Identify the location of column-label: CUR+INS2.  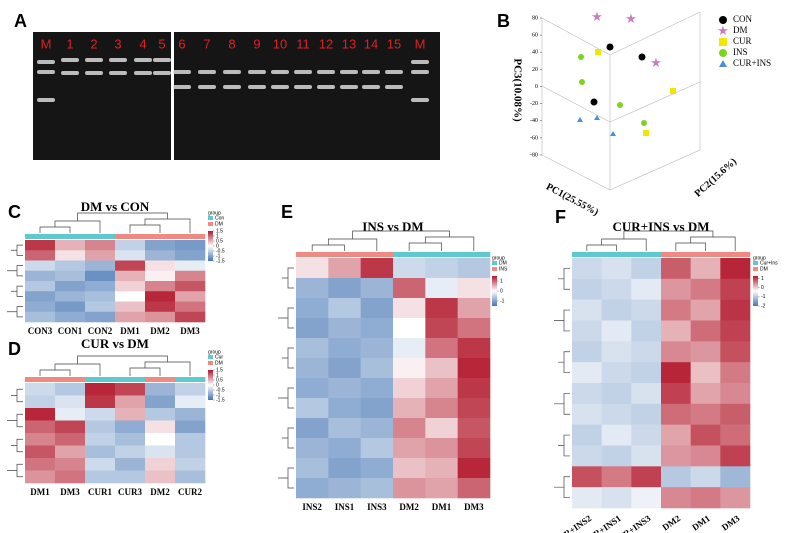
(572, 523).